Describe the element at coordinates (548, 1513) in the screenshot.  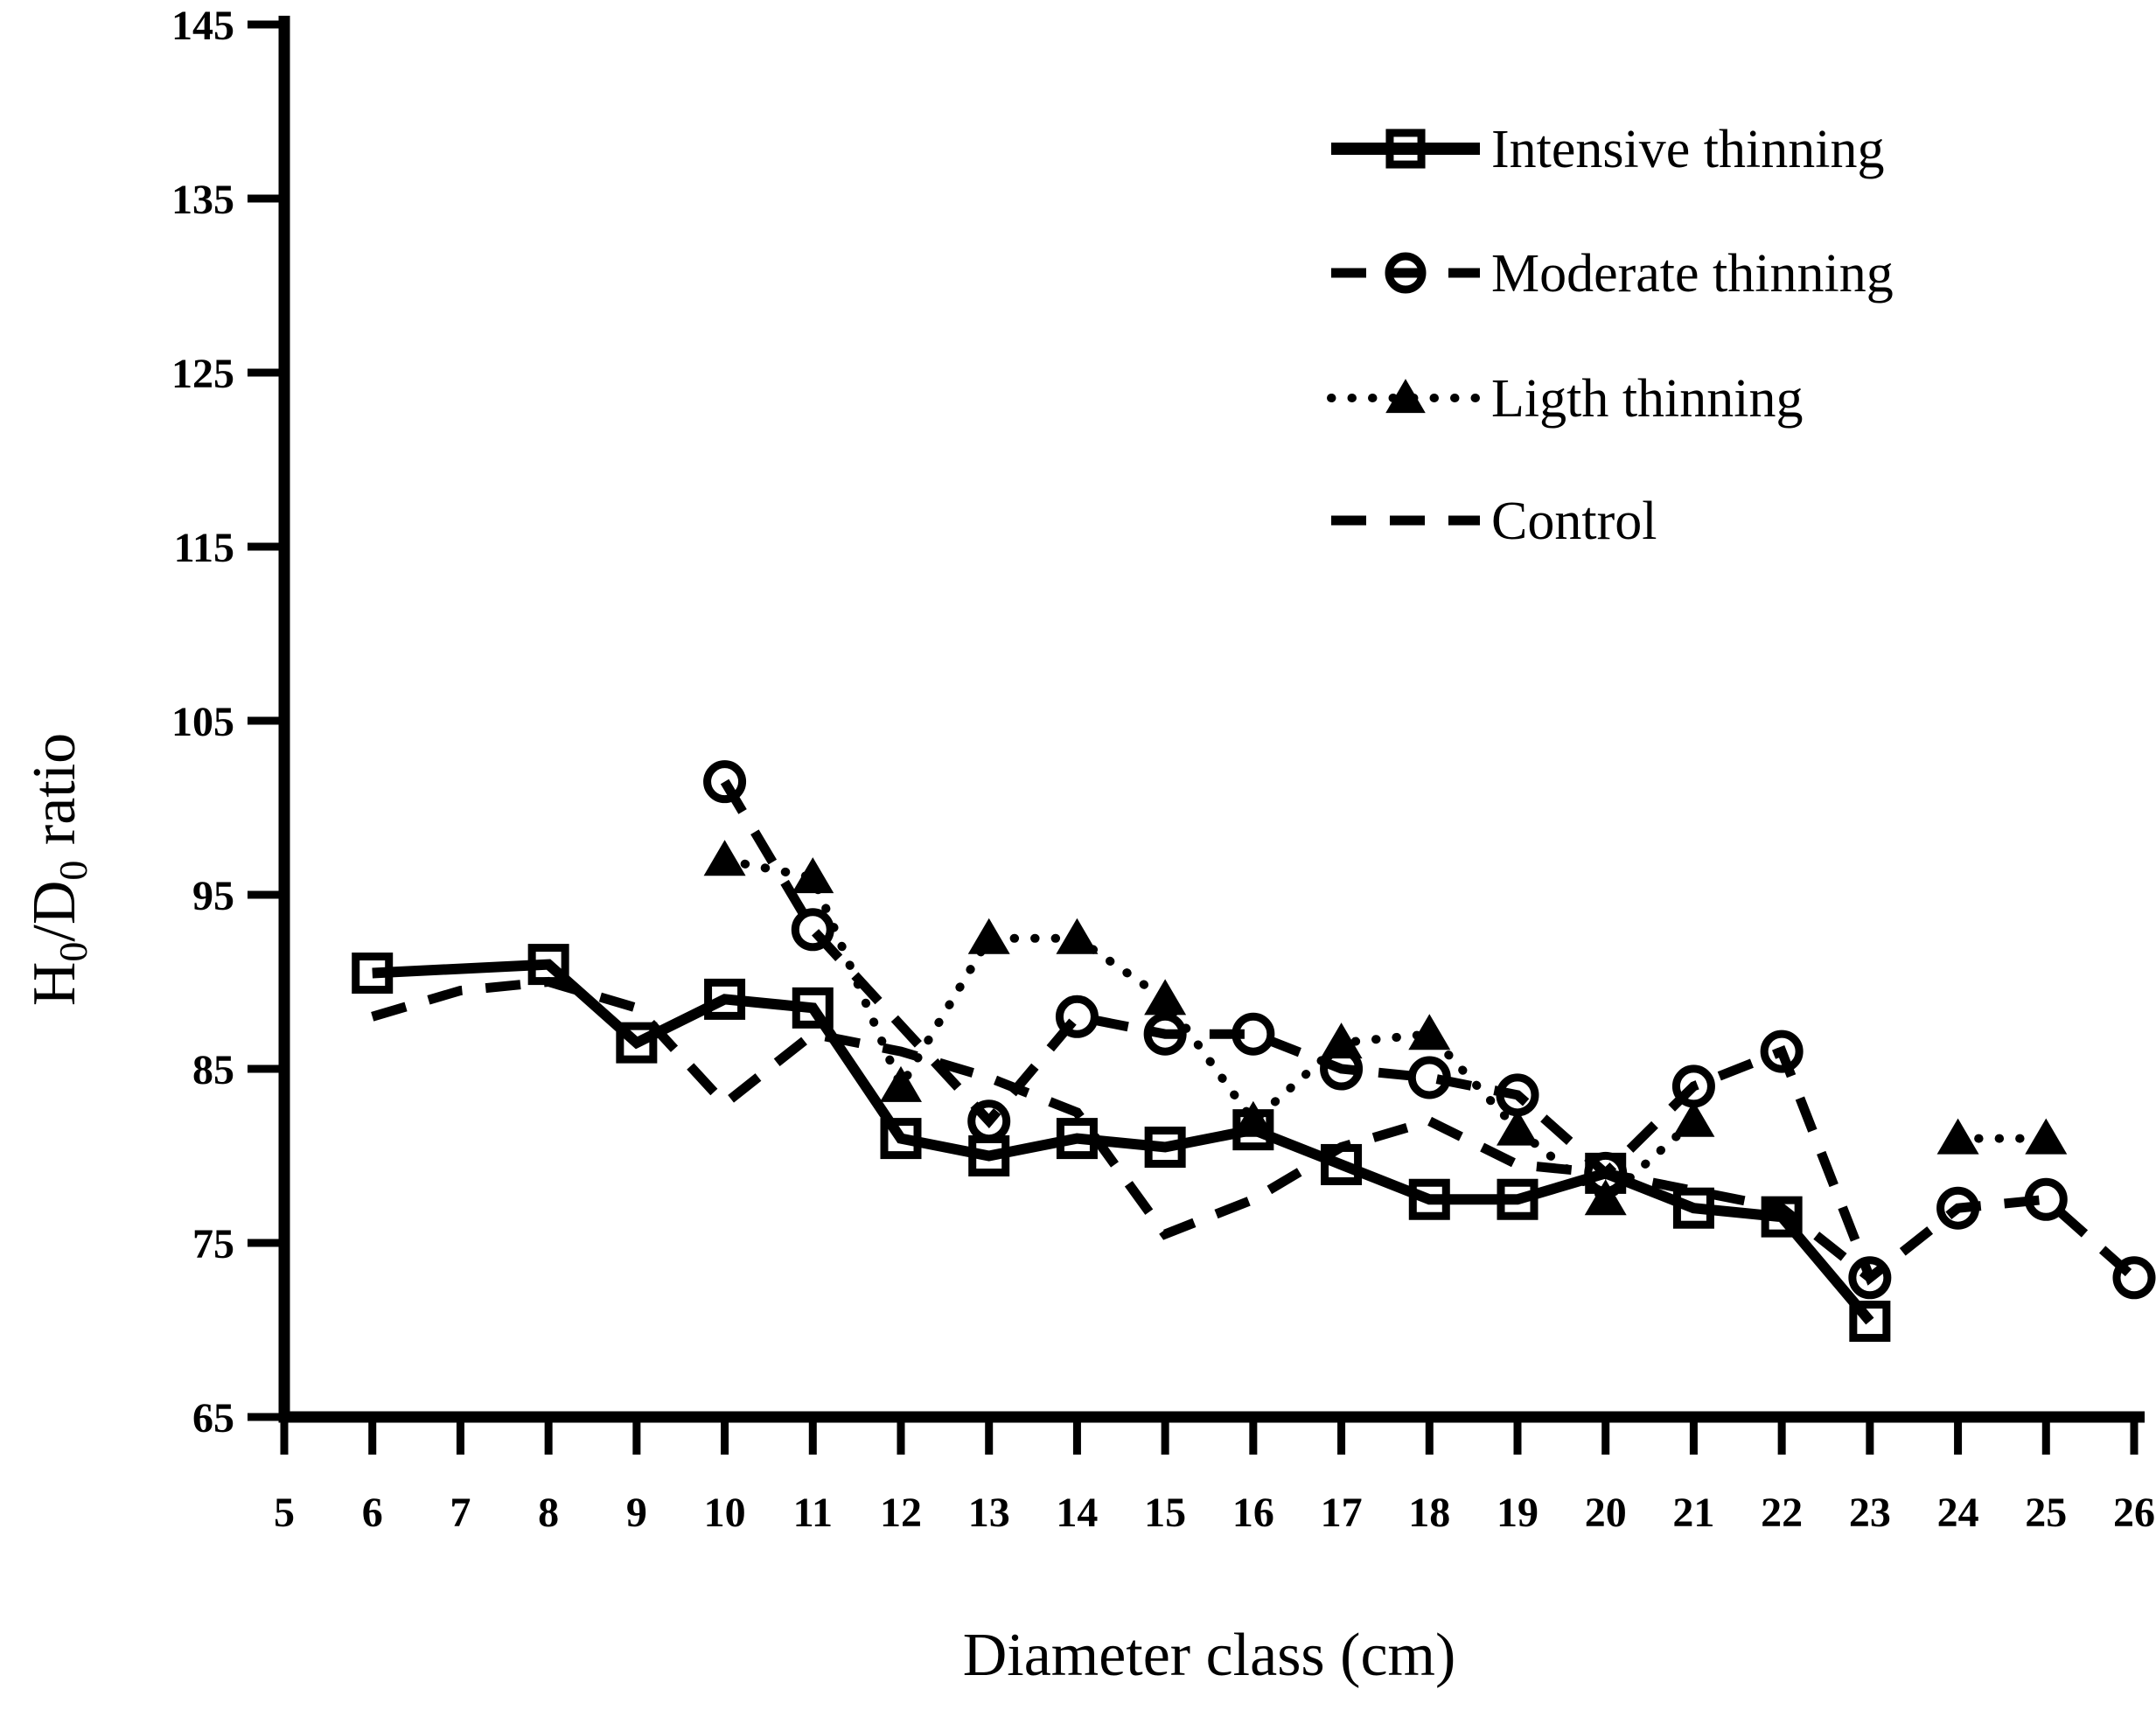
I see `x-tick-label-8: 8` at that location.